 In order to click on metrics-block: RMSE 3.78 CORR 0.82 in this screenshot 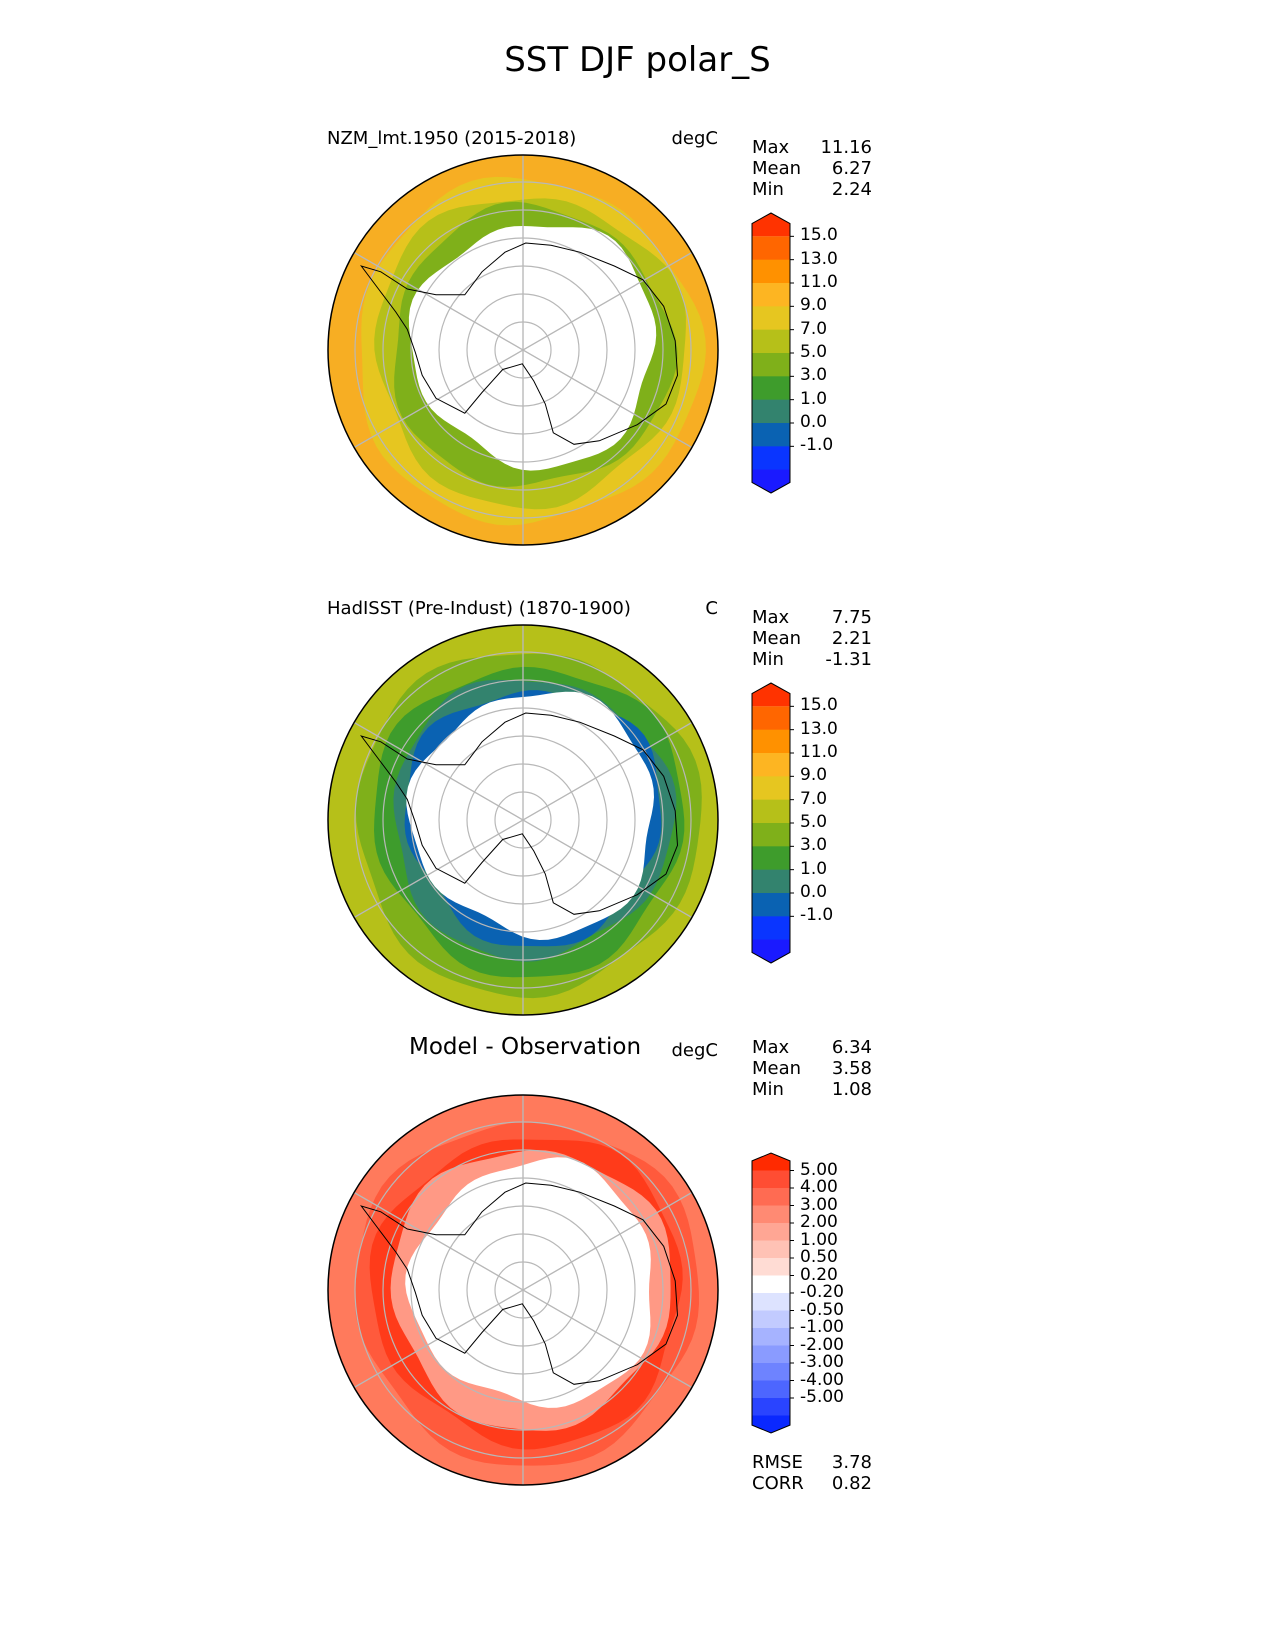, I will do `click(812, 1474)`.